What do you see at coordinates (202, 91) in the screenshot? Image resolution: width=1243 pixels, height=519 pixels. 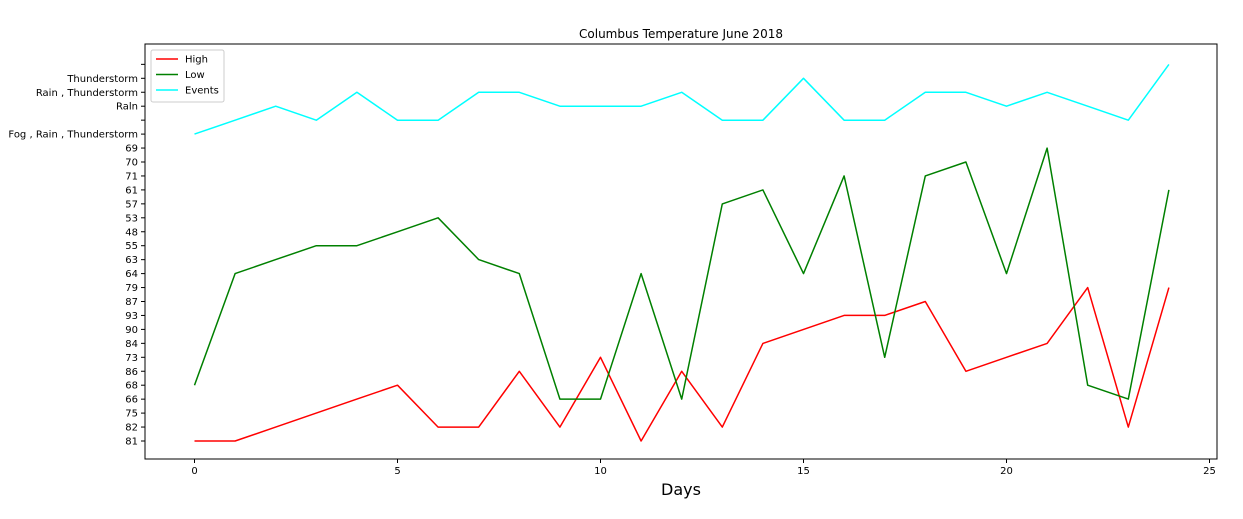 I see `legend-label-events: Events` at bounding box center [202, 91].